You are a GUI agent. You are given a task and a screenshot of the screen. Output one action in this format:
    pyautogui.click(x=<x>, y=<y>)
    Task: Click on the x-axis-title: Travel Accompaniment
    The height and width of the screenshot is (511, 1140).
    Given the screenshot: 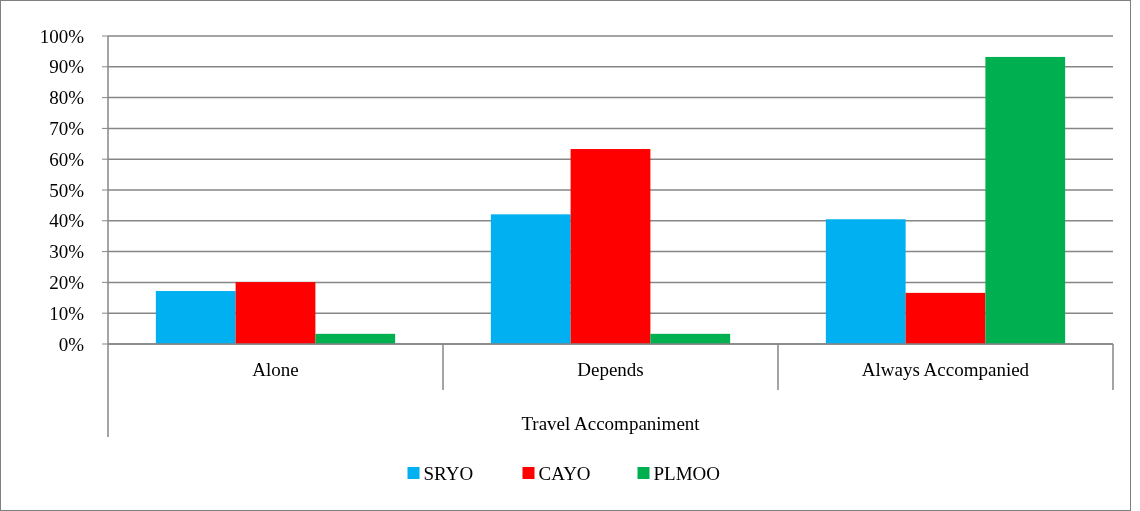 What is the action you would take?
    pyautogui.click(x=611, y=423)
    